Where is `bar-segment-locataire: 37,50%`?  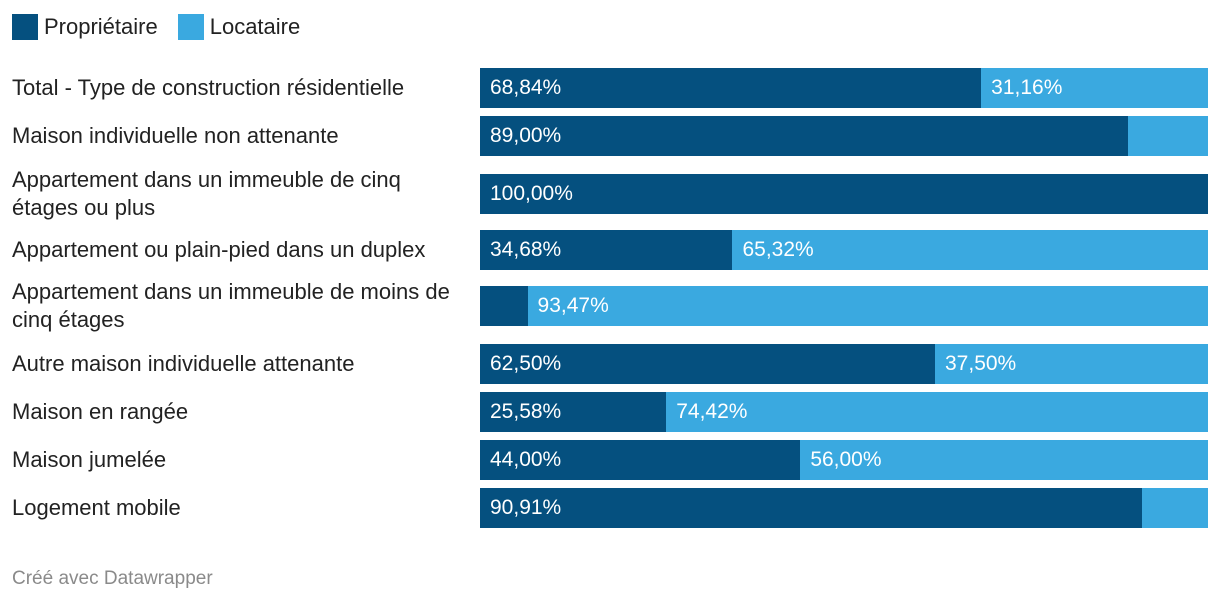 bar-segment-locataire: 37,50% is located at coordinates (1071, 364).